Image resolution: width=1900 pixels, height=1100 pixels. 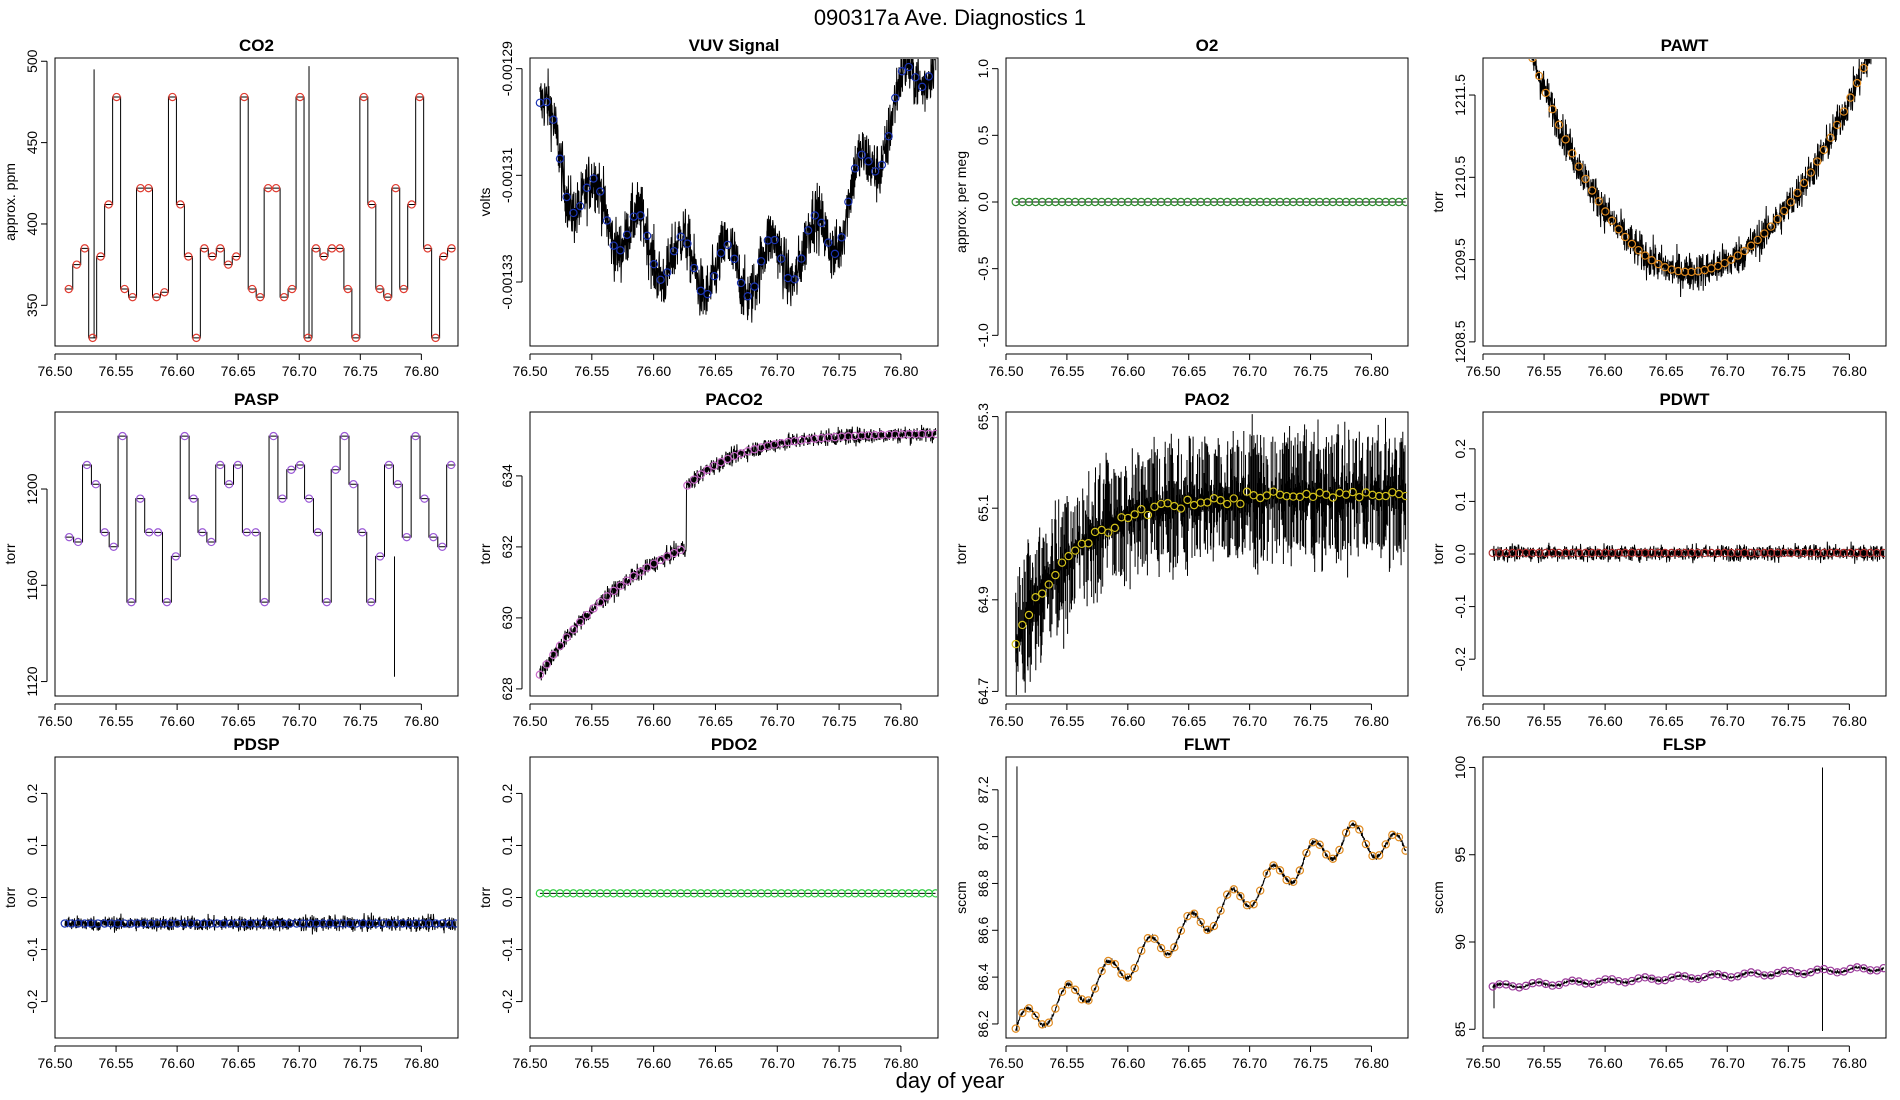 I want to click on y-tick-label: 85, so click(x=1460, y=1029).